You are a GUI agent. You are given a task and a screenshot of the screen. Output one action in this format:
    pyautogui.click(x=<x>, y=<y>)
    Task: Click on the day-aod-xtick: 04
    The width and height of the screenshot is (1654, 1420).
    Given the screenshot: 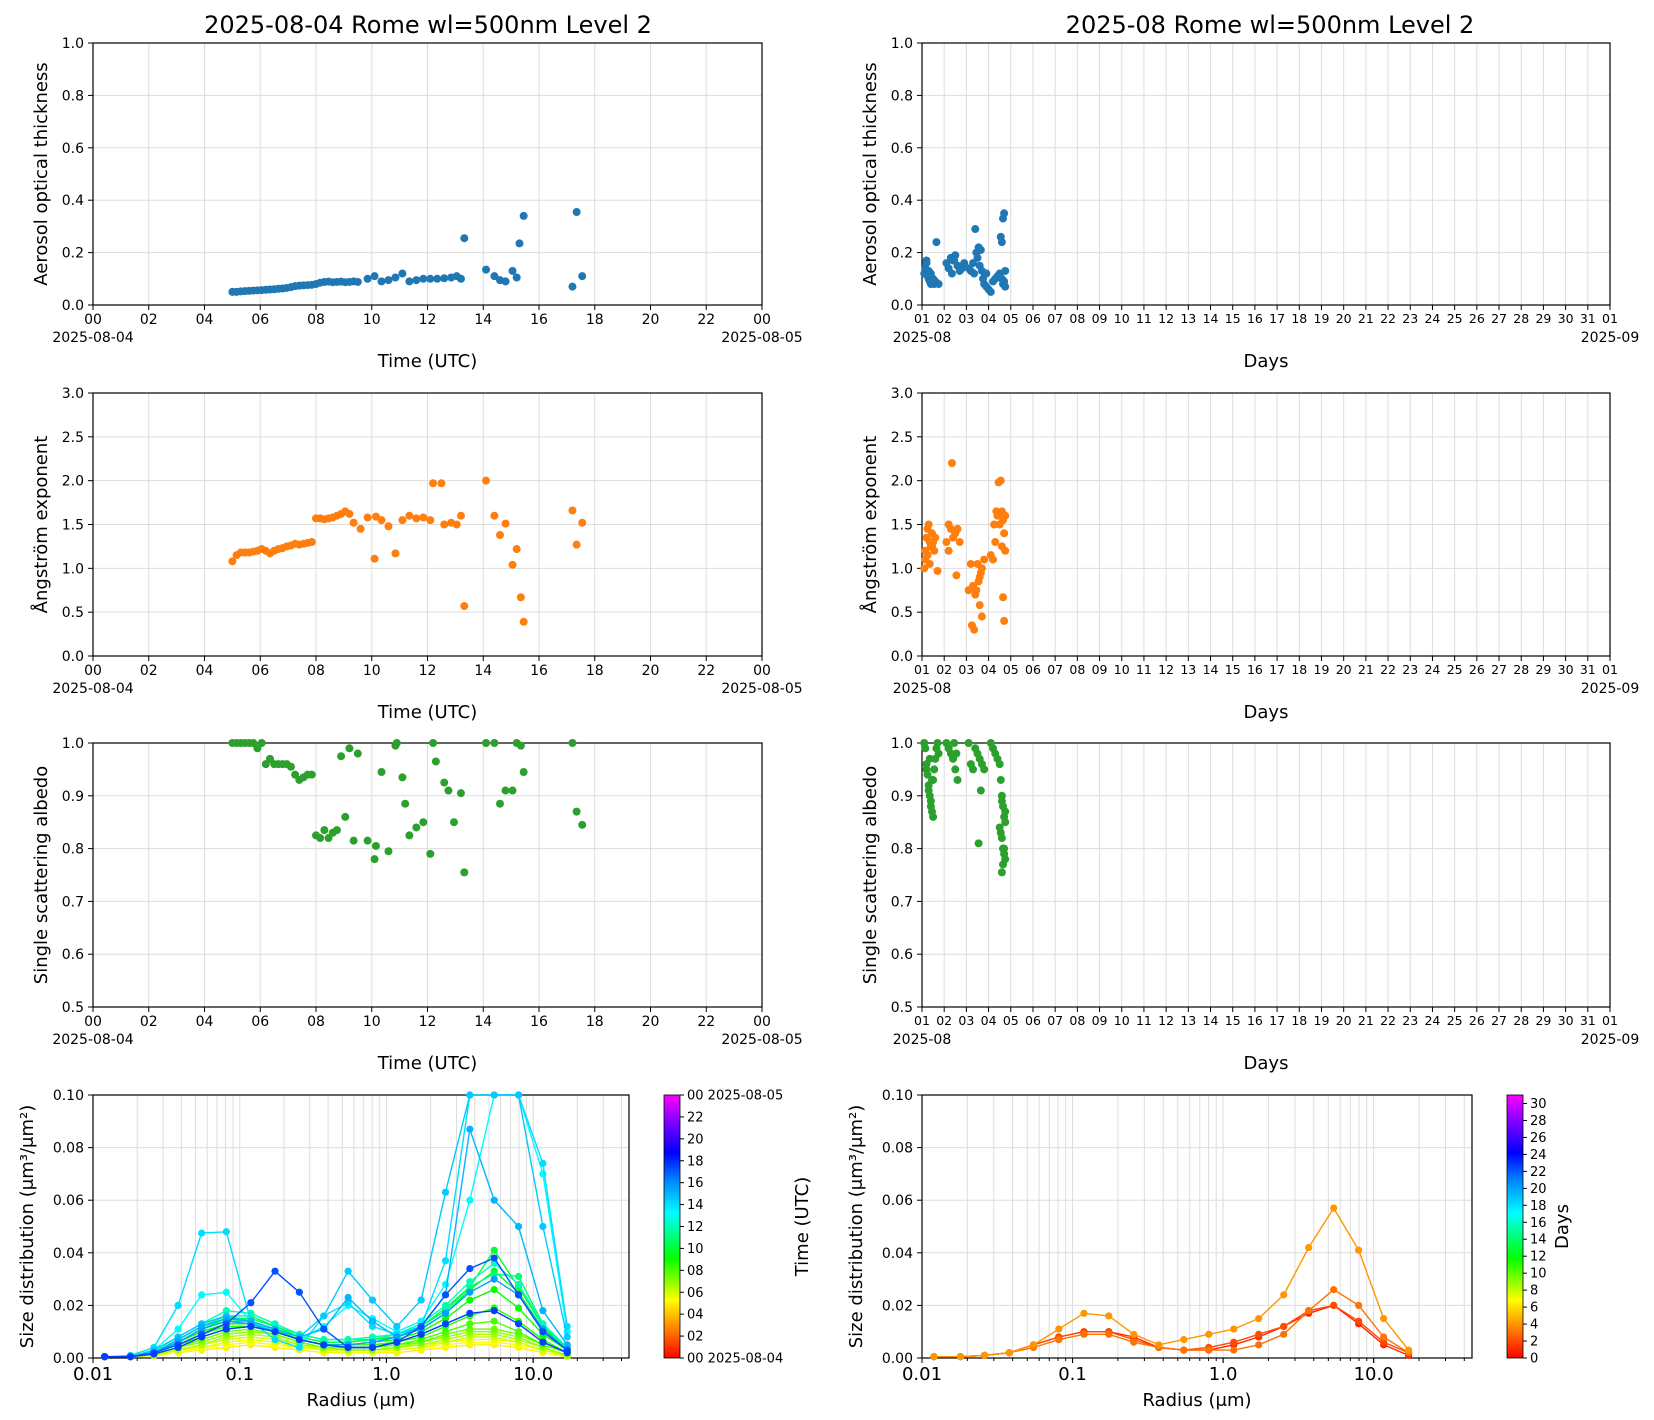 What is the action you would take?
    pyautogui.click(x=205, y=320)
    